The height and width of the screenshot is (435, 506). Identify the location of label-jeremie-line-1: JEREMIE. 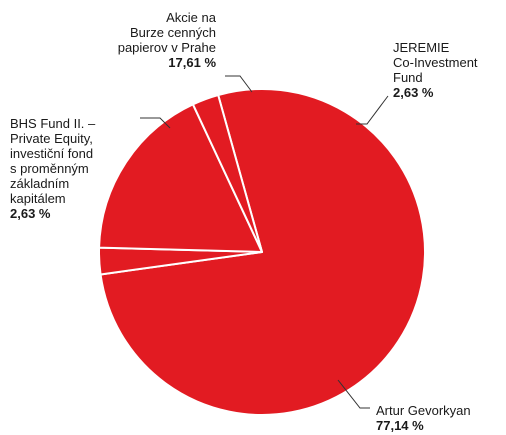
(421, 47).